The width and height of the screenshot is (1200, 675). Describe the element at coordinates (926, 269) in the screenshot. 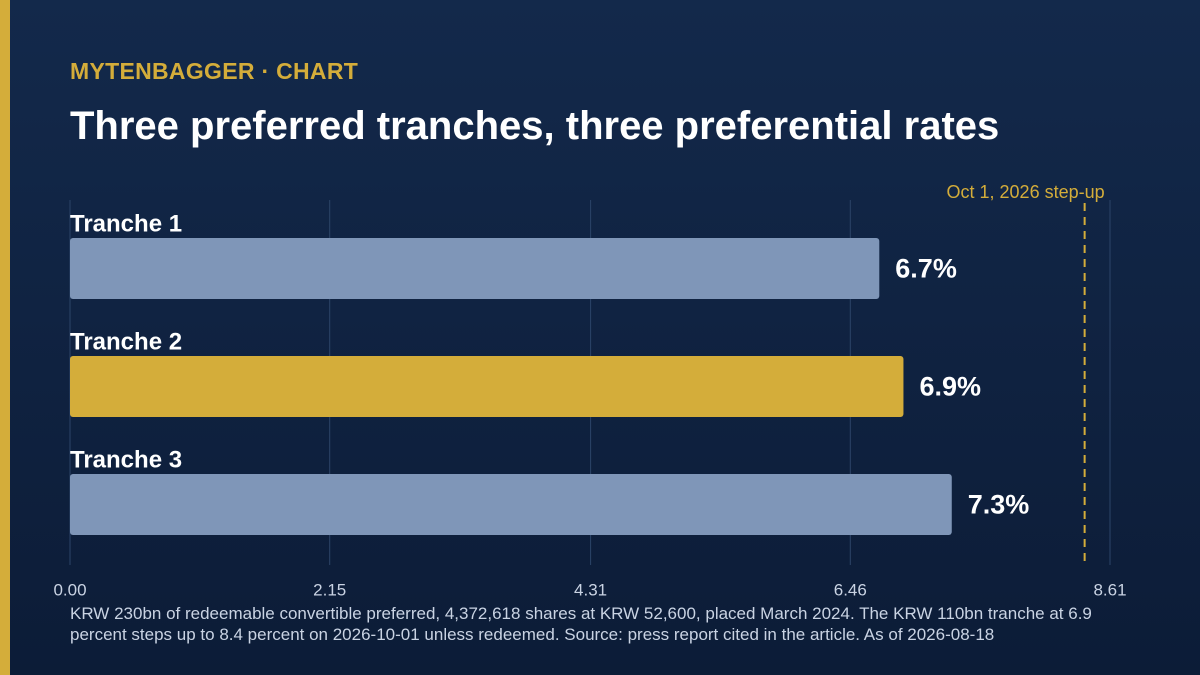

I see `value-label: 6.7%` at that location.